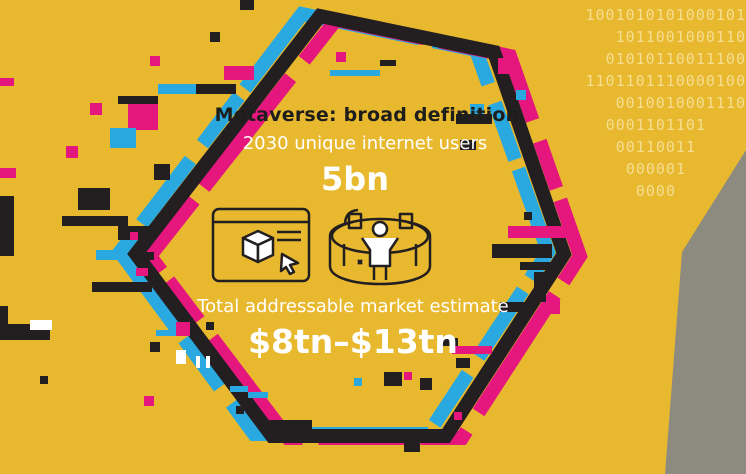  Describe the element at coordinates (655, 125) in the screenshot. I see `binary-line: 0001101101` at that location.